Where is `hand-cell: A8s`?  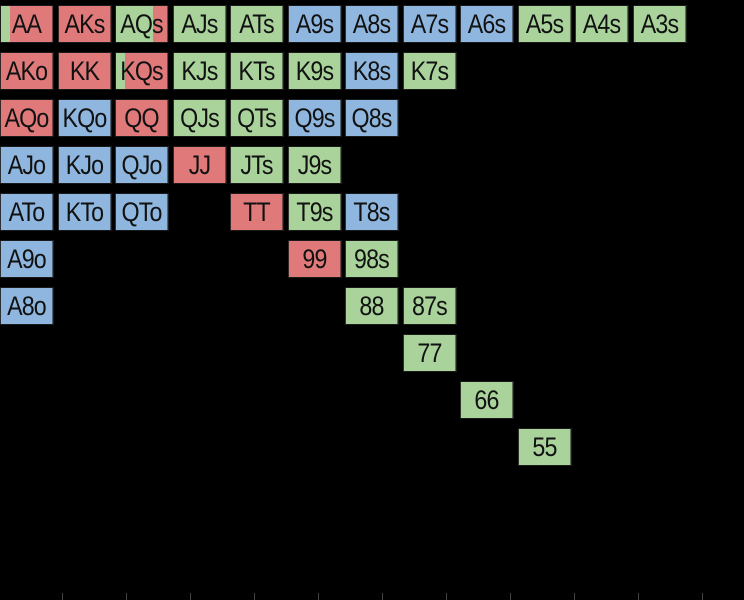
hand-cell: A8s is located at coordinates (371, 24).